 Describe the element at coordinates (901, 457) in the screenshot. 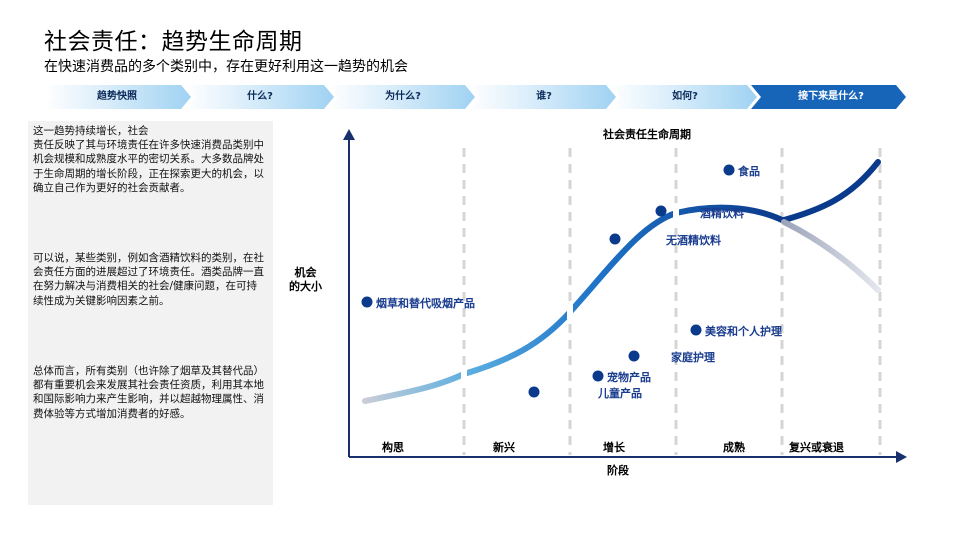

I see `x-axis-arrow-icon` at that location.